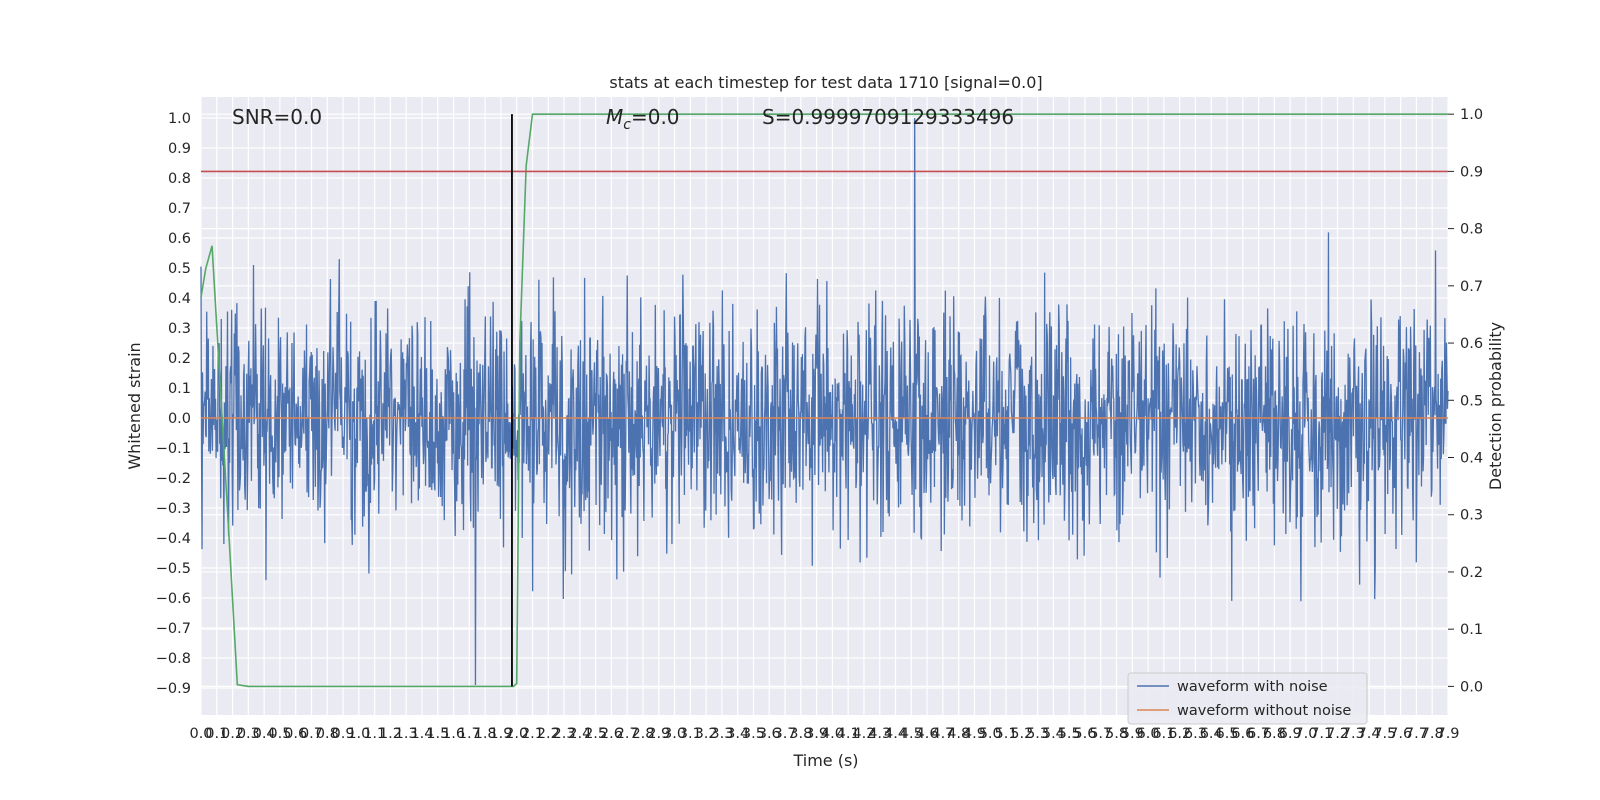 Image resolution: width=1600 pixels, height=800 pixels. What do you see at coordinates (1353, 734) in the screenshot?
I see `x-tick-label: 7.3` at bounding box center [1353, 734].